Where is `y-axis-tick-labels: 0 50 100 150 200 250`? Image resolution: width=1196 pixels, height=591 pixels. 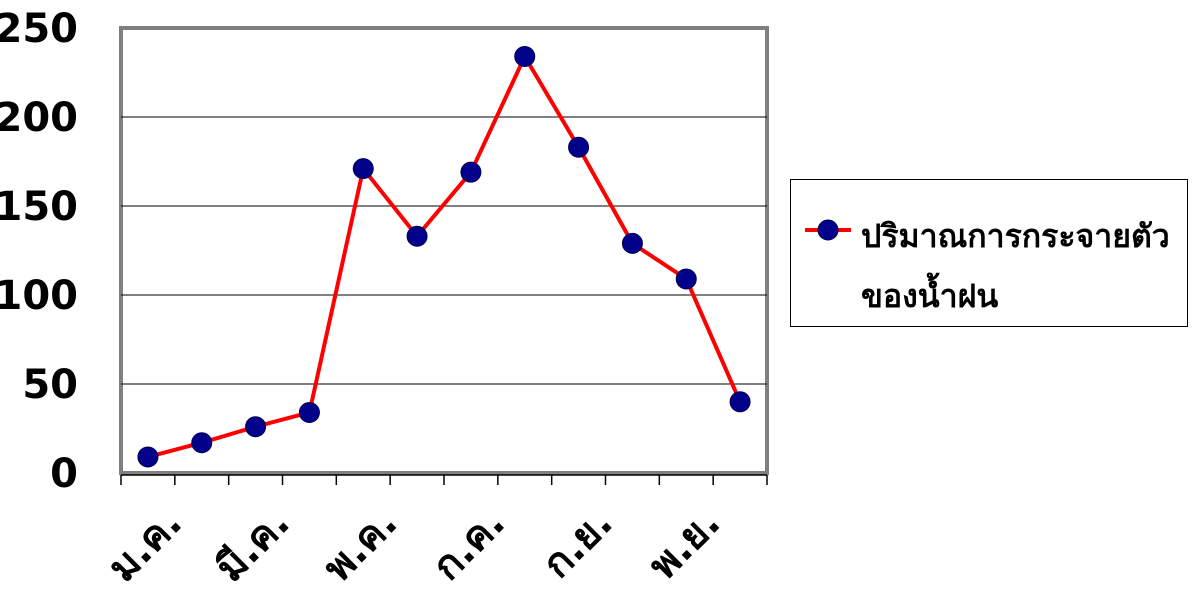 y-axis-tick-labels: 0 50 100 150 200 250 is located at coordinates (39, 251).